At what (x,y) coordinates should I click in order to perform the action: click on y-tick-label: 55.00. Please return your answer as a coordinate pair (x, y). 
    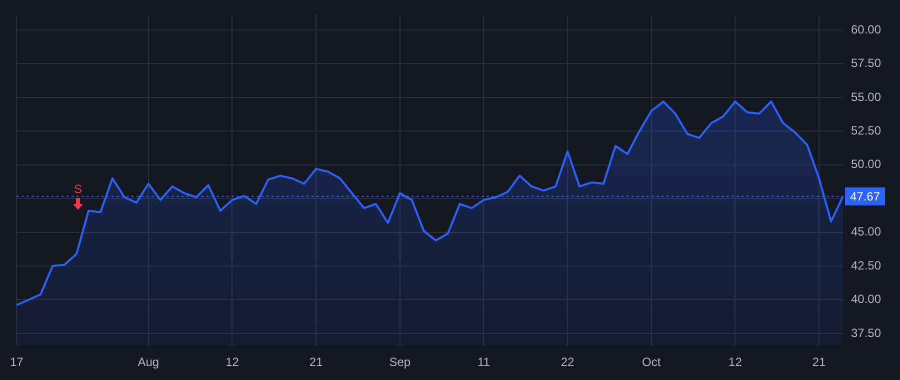
    Looking at the image, I should click on (866, 97).